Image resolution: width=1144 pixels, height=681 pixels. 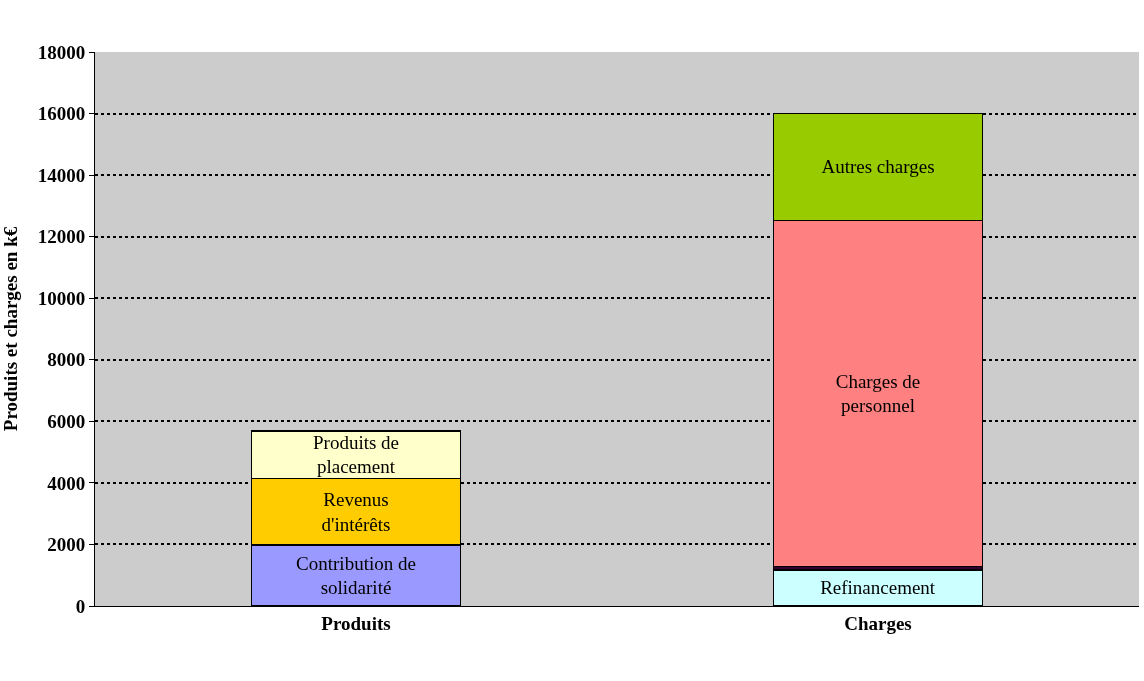 I want to click on x-tick-label: Produits, so click(x=356, y=623).